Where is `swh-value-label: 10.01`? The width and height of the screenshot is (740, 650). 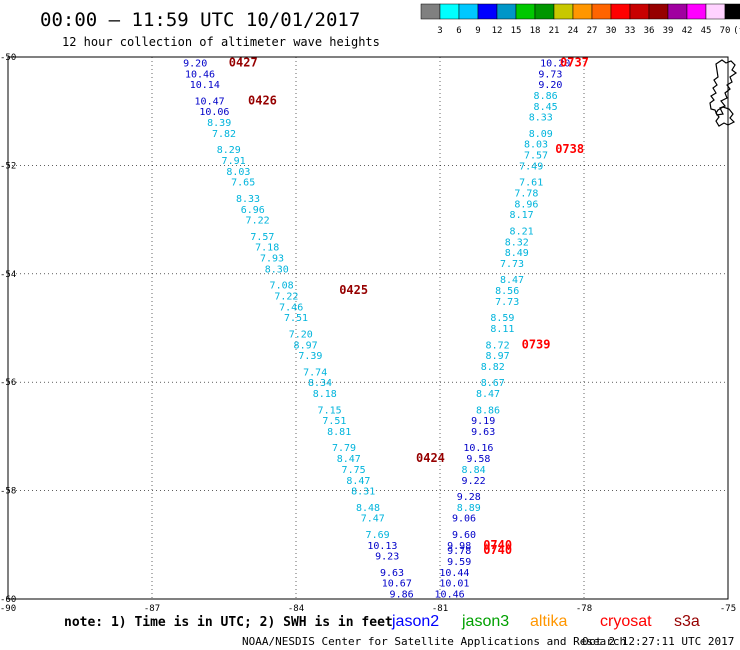 swh-value-label: 10.01 is located at coordinates (454, 584).